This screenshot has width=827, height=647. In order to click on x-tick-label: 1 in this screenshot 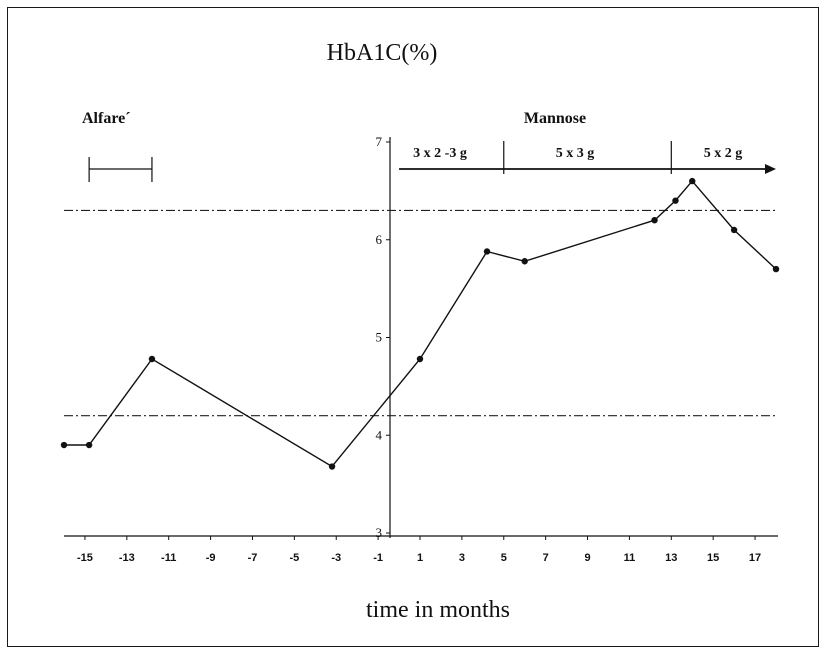, I will do `click(420, 558)`.